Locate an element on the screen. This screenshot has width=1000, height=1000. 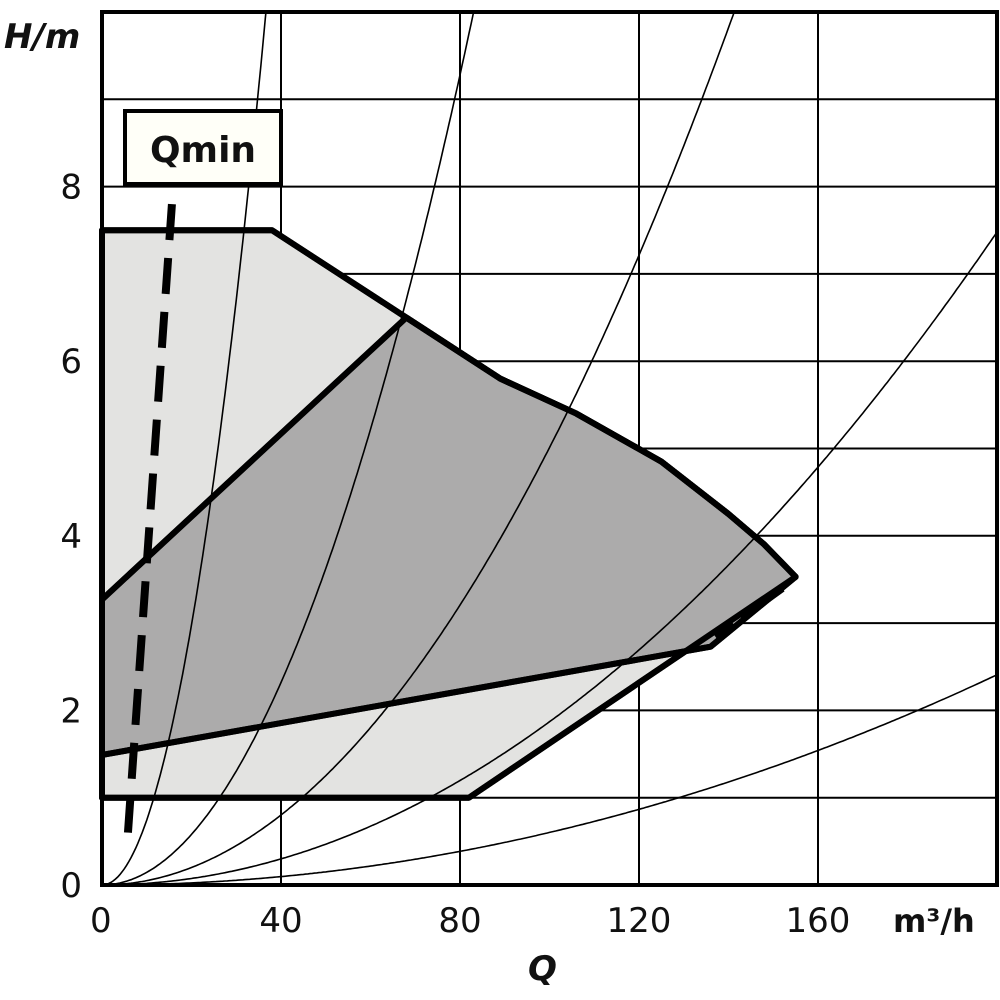
x-tick-label: 40 is located at coordinates (280, 921).